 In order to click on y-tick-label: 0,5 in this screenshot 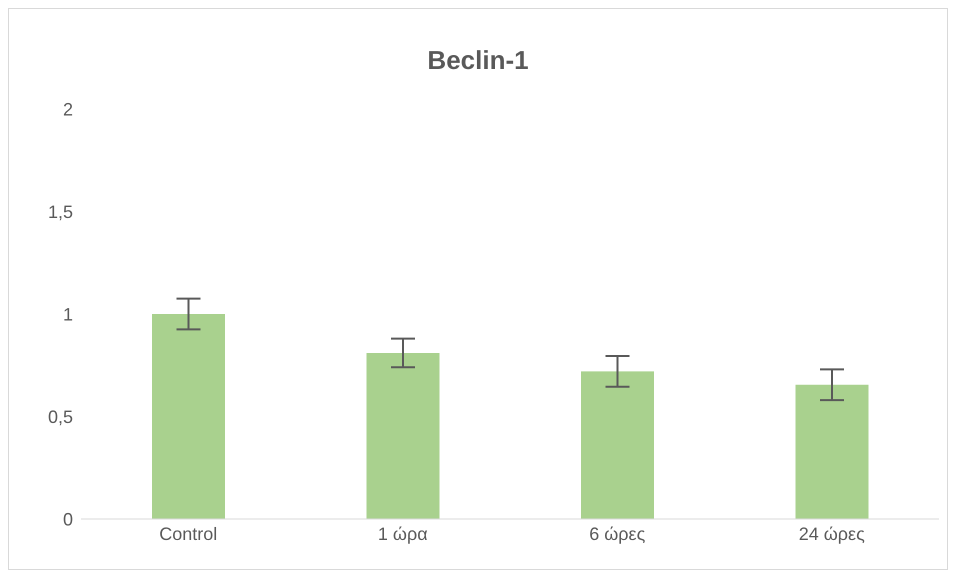, I will do `click(60, 416)`.